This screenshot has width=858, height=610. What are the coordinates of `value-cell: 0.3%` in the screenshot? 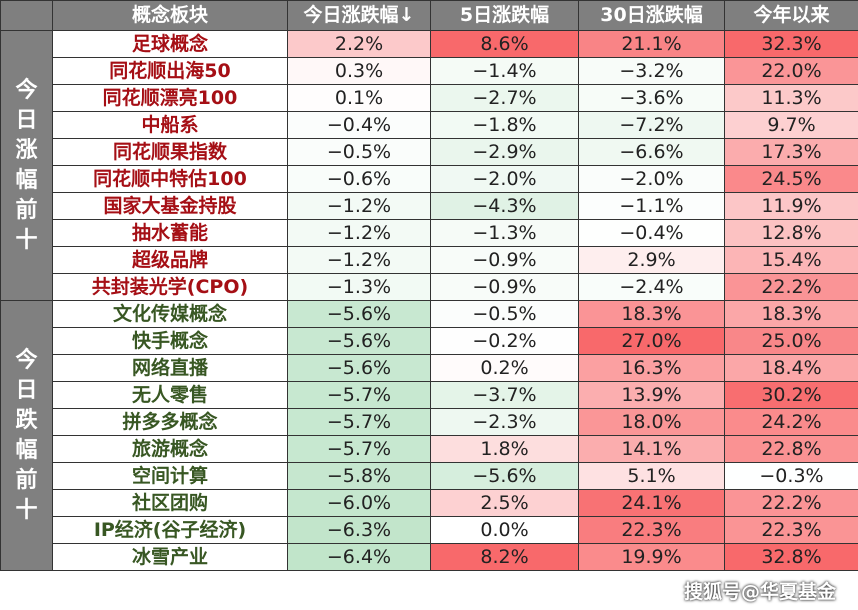 It's located at (359, 71).